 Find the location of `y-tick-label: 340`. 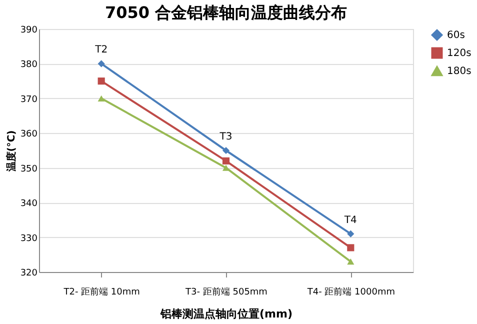

y-tick-label: 340 is located at coordinates (29, 204).